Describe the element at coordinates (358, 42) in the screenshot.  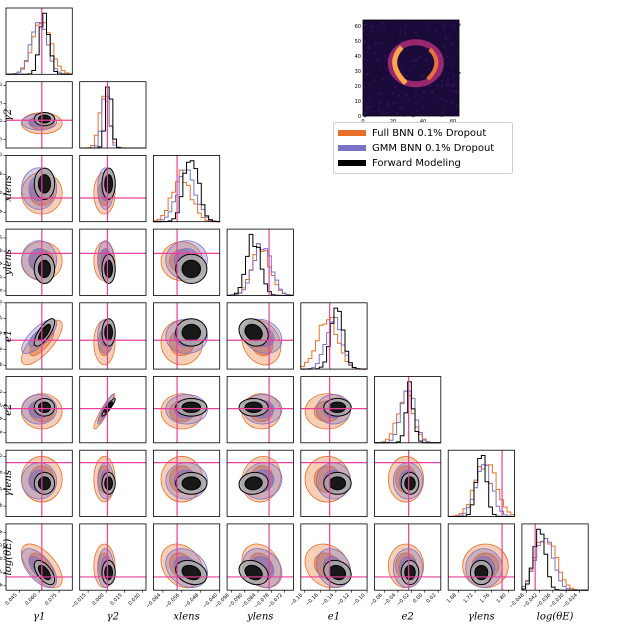
I see `inset-ytick-5: 50` at that location.